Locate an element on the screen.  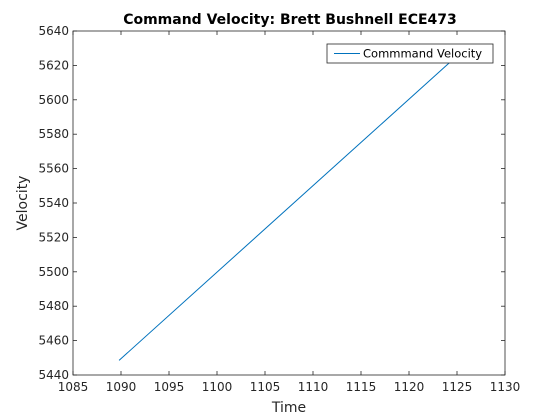
x-tick-label: 1130 is located at coordinates (505, 387).